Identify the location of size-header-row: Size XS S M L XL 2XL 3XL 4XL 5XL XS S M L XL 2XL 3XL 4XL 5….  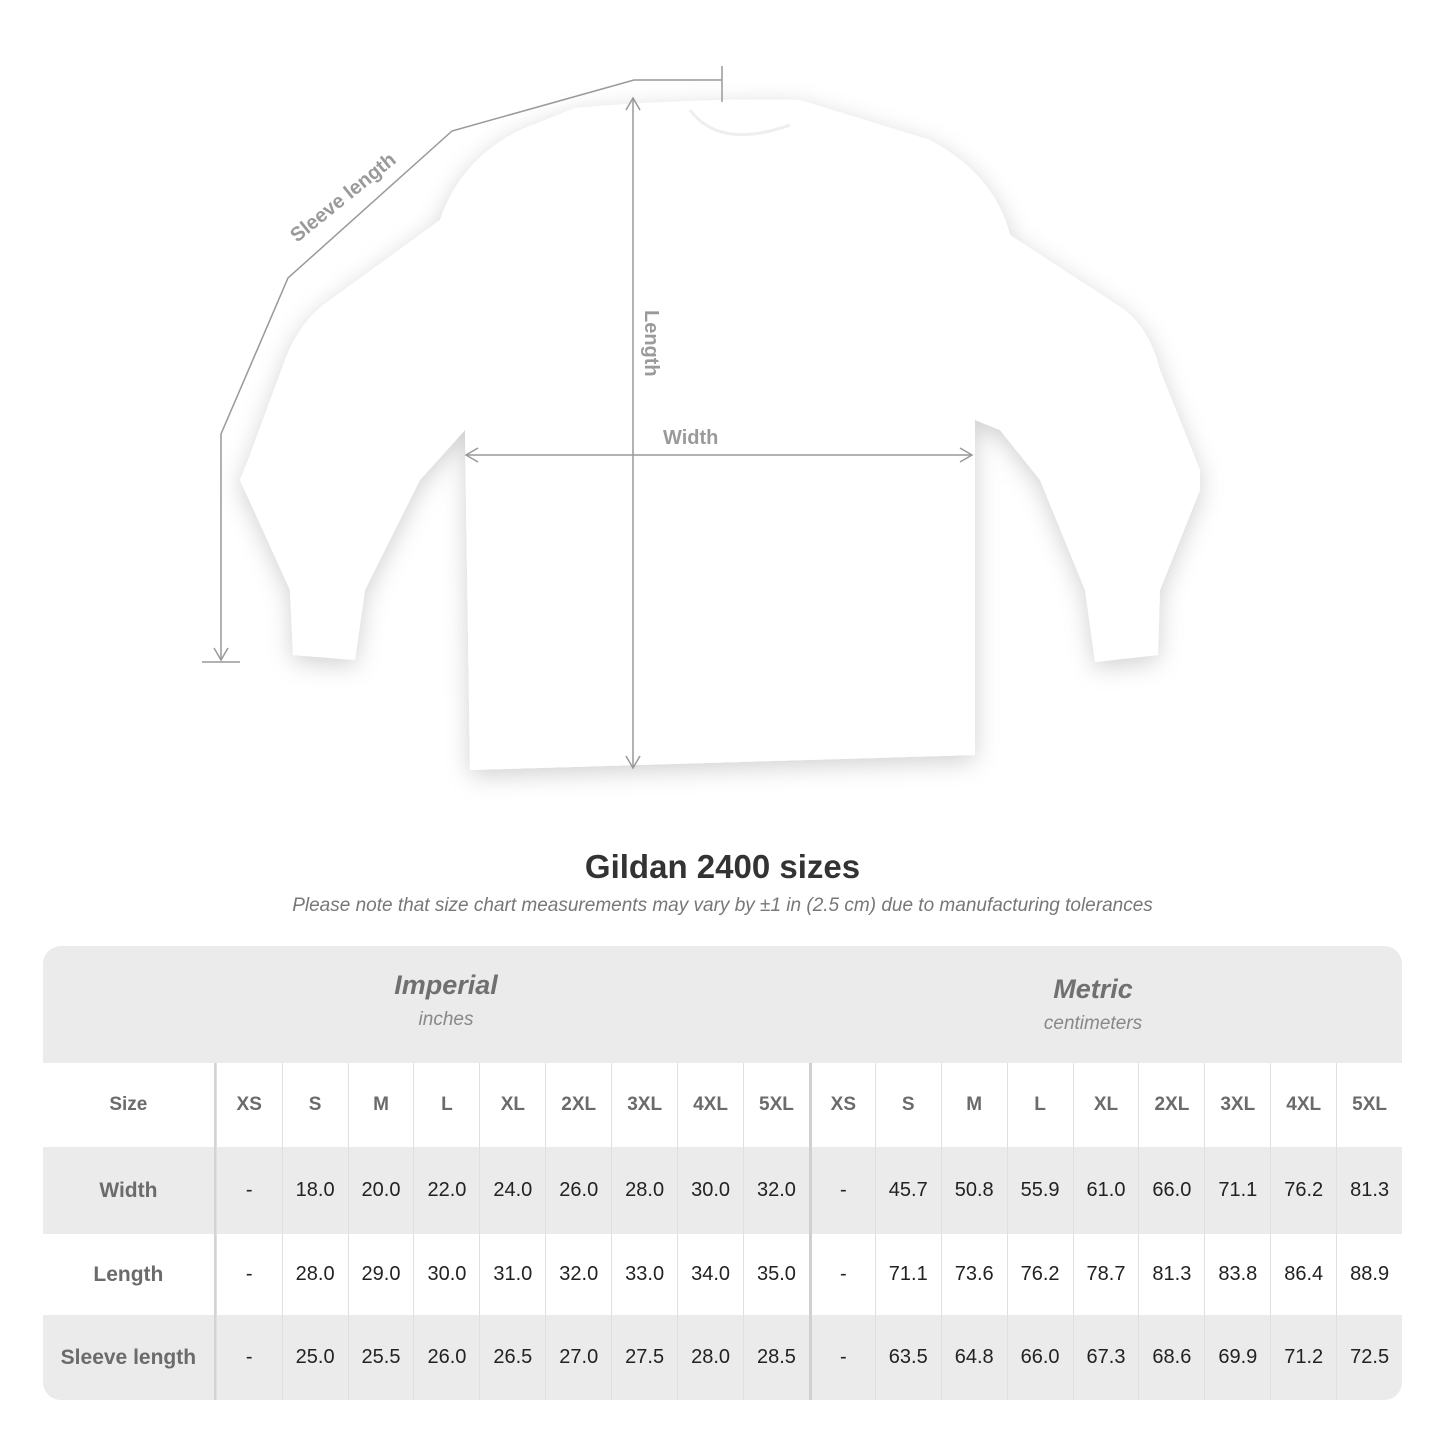
(722, 1105).